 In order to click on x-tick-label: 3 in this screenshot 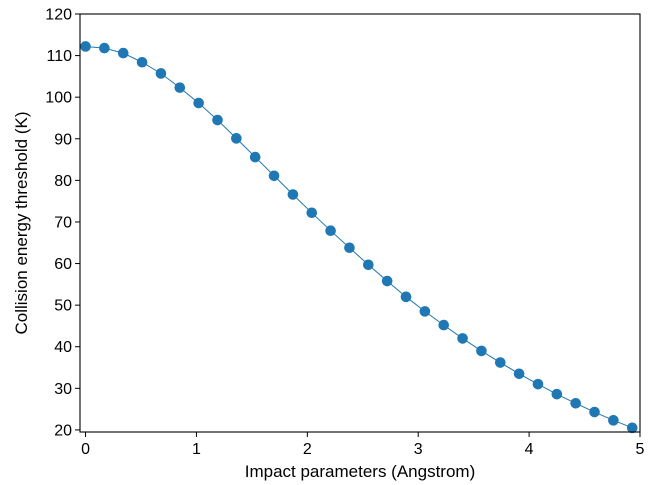, I will do `click(418, 449)`.